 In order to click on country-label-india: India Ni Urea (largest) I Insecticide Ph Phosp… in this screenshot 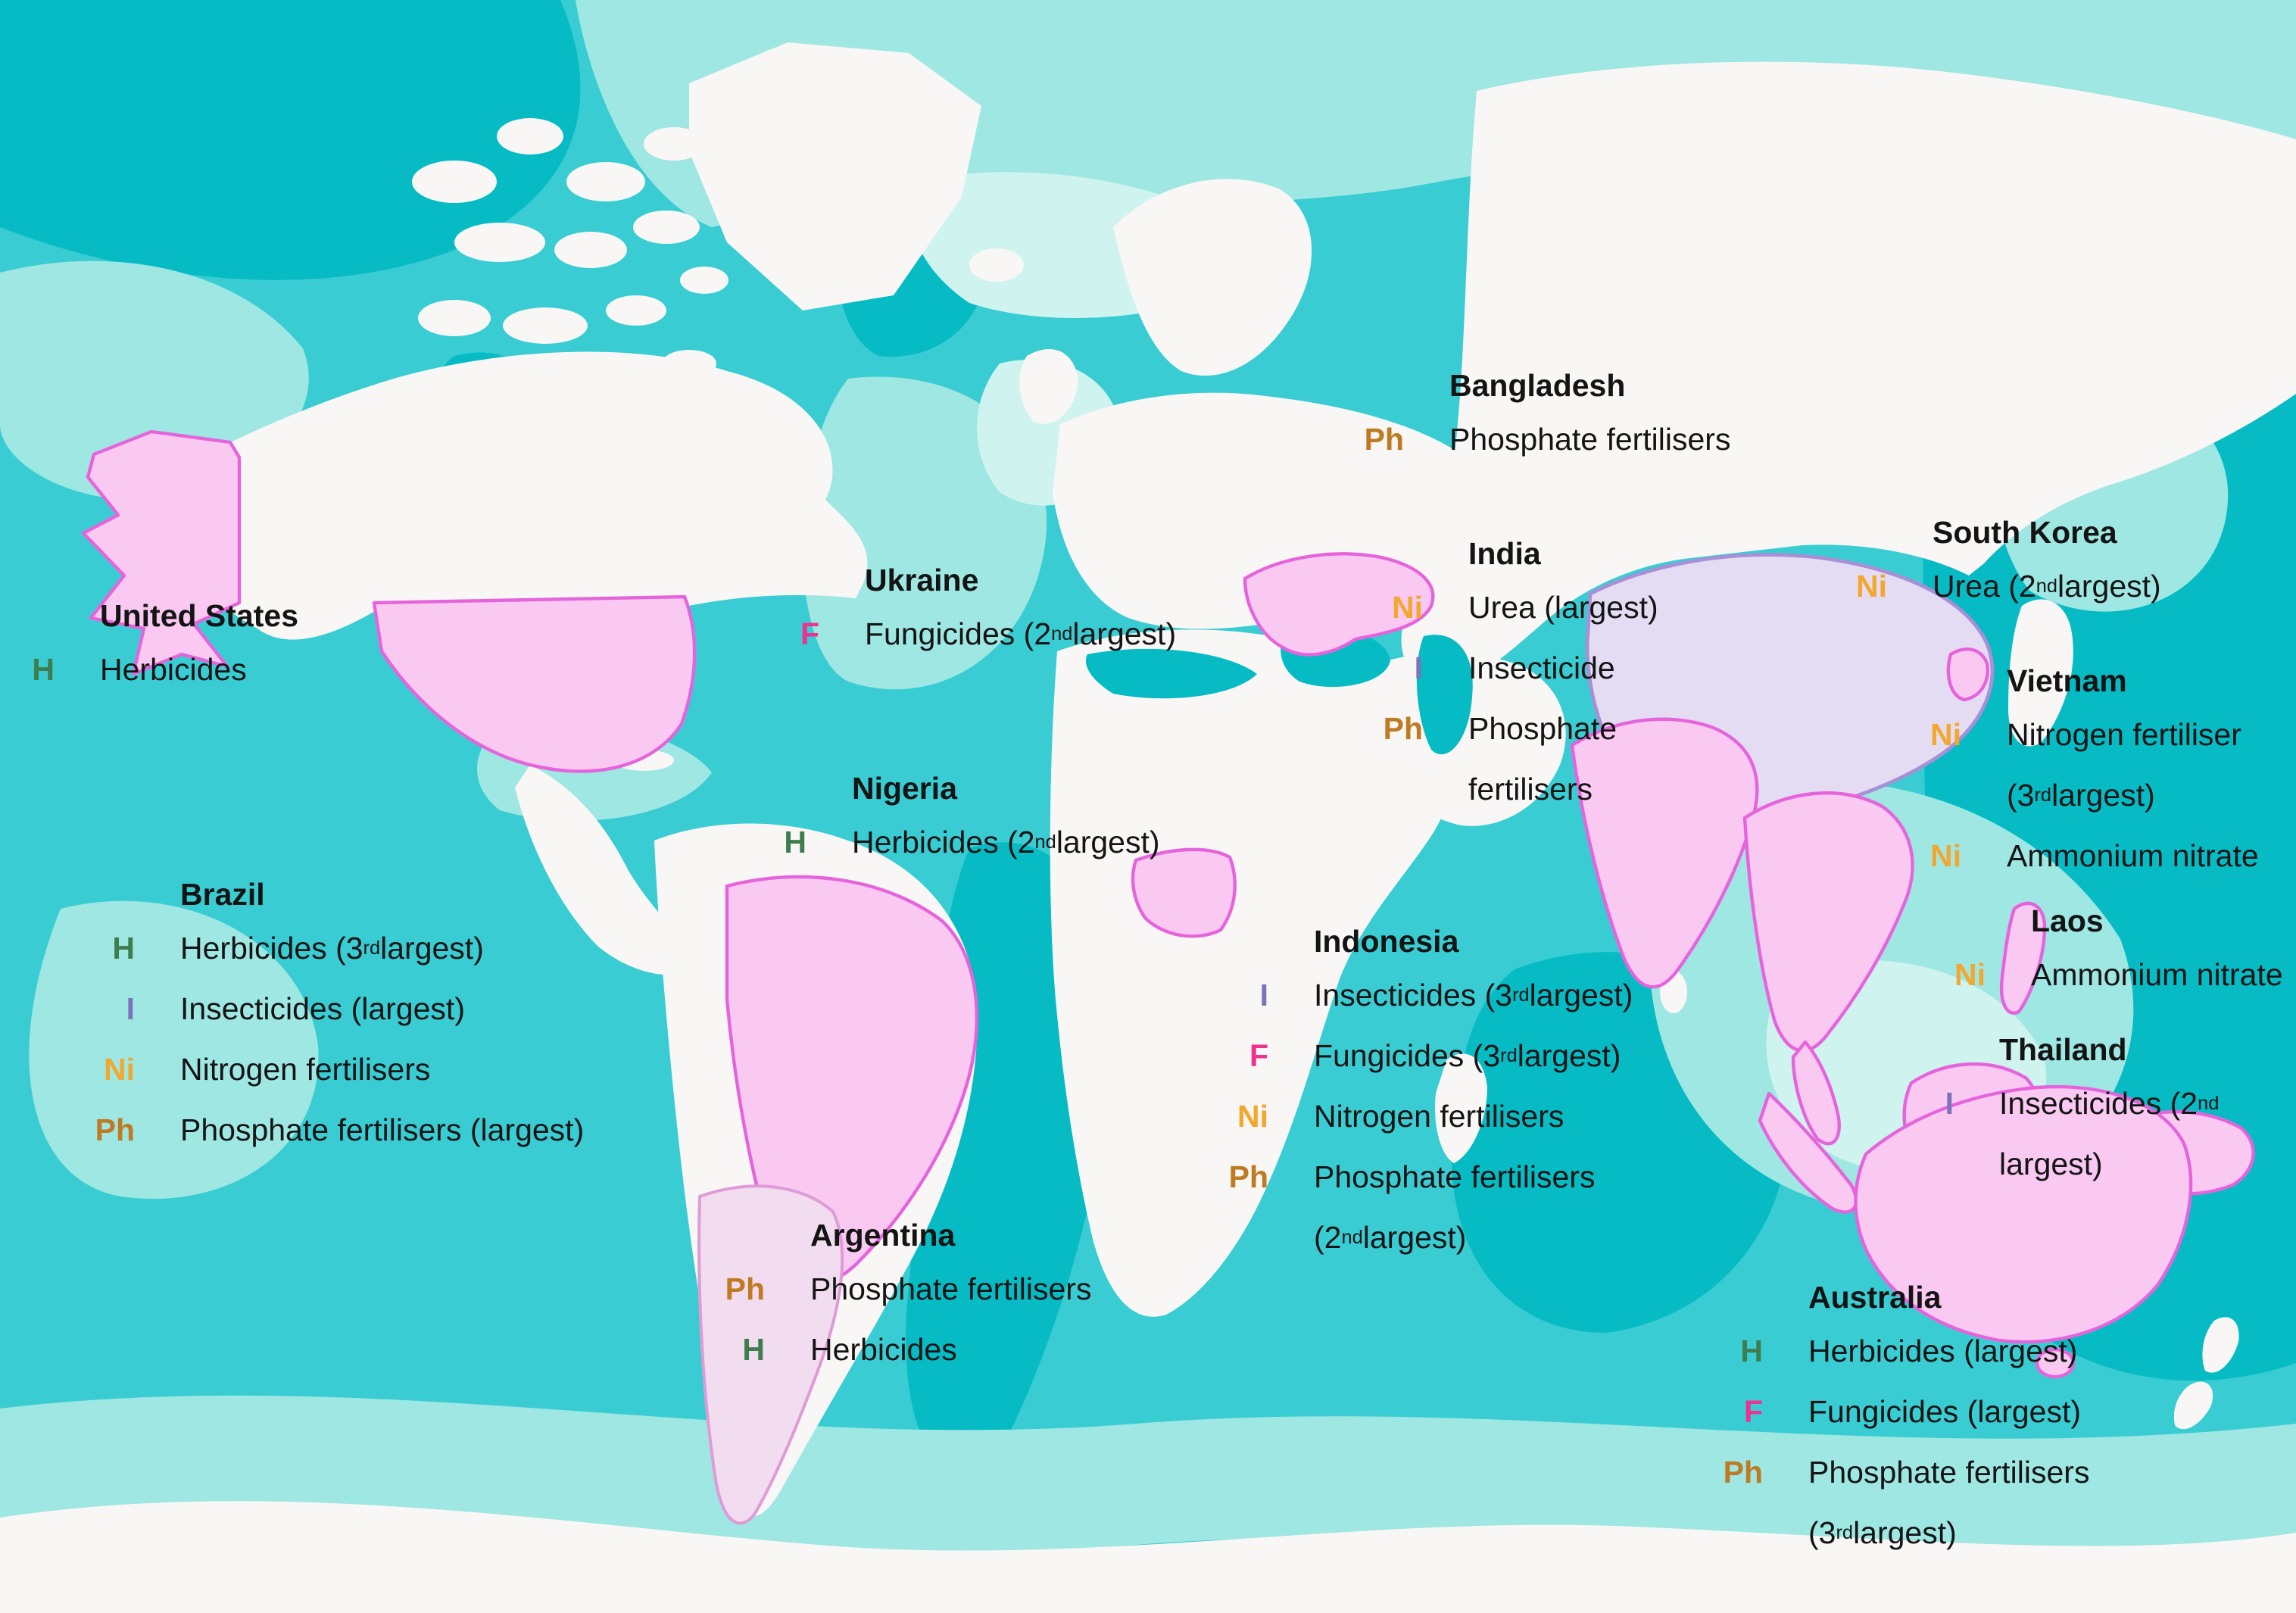, I will do `click(1503, 674)`.